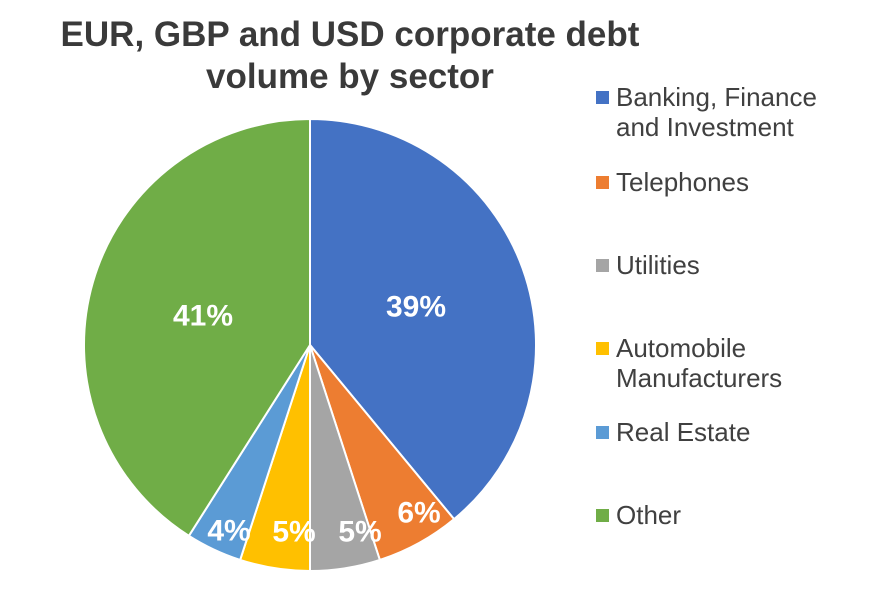 Image resolution: width=872 pixels, height=600 pixels. I want to click on legend-label-2: Utilities, so click(658, 265).